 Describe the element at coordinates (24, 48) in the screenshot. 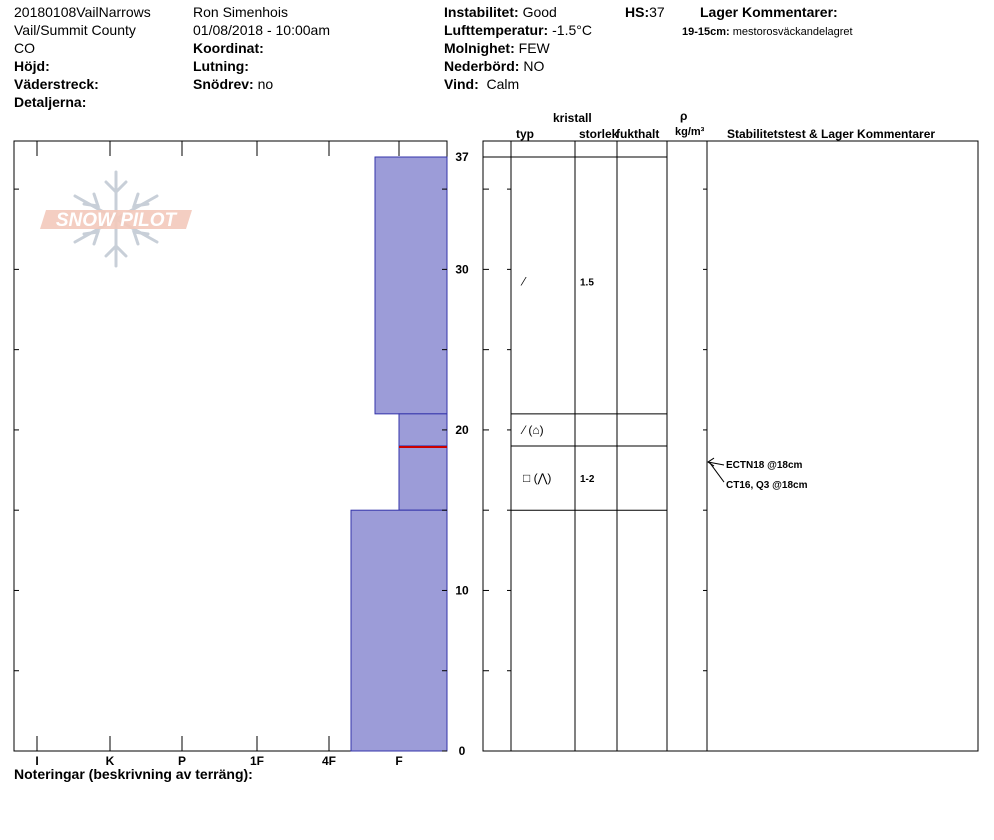

I see `state: CO` at that location.